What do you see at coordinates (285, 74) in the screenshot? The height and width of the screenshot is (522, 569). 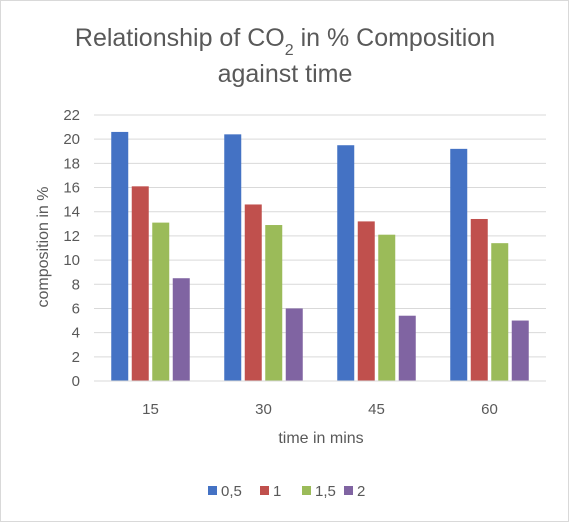 I see `chart-title-line2: against time` at bounding box center [285, 74].